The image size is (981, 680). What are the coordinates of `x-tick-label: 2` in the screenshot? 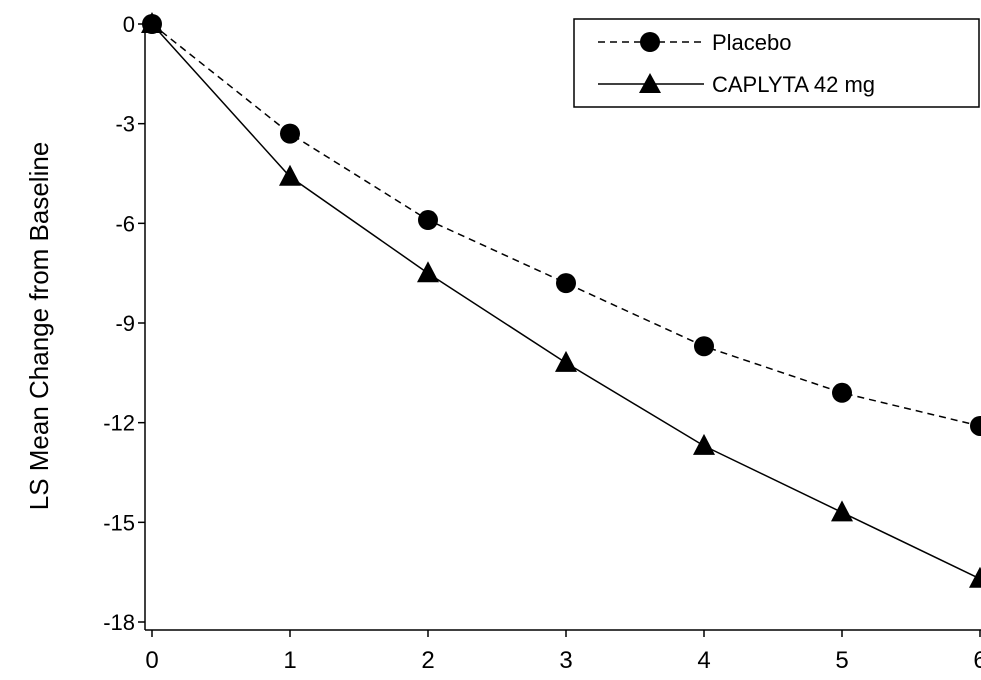 It's located at (427, 660).